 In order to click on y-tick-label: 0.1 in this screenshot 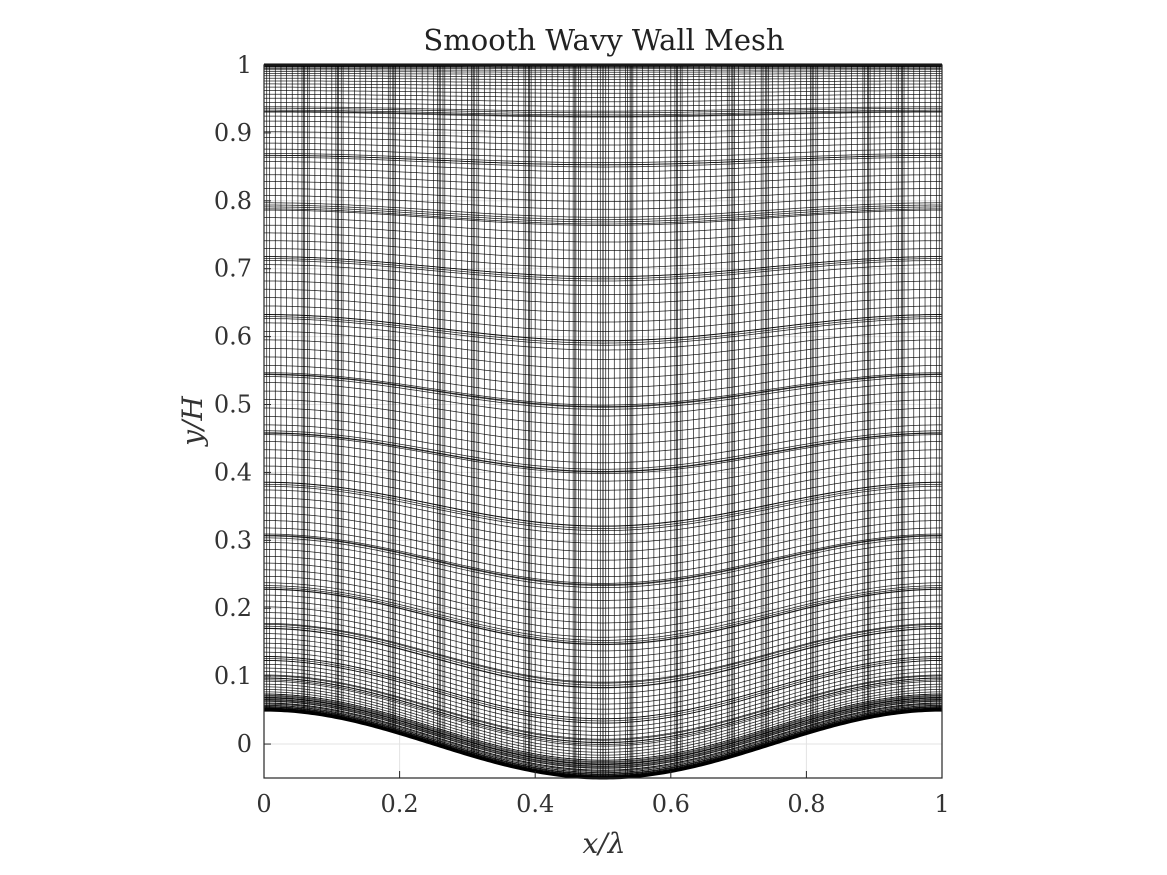, I will do `click(233, 676)`.